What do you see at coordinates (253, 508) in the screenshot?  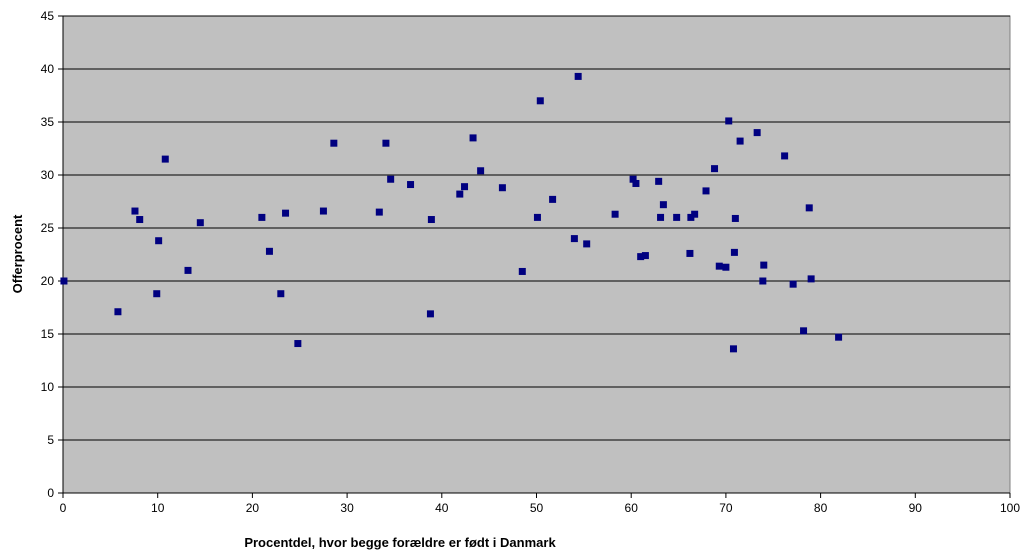 I see `x-tick-label: 20` at bounding box center [253, 508].